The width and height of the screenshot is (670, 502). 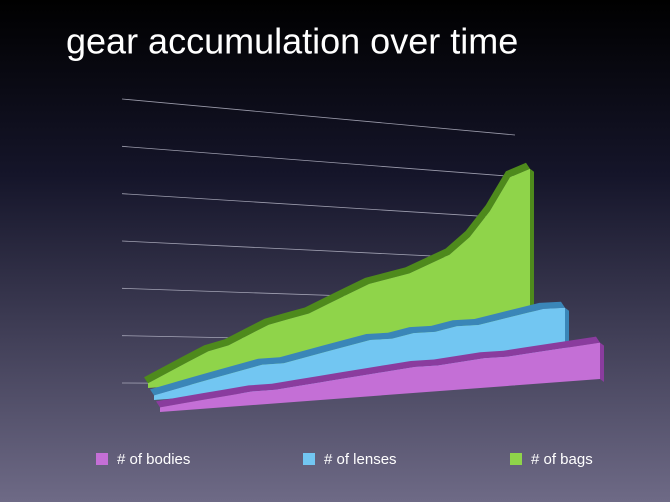 I want to click on legend-label: # of lenses, so click(x=360, y=459).